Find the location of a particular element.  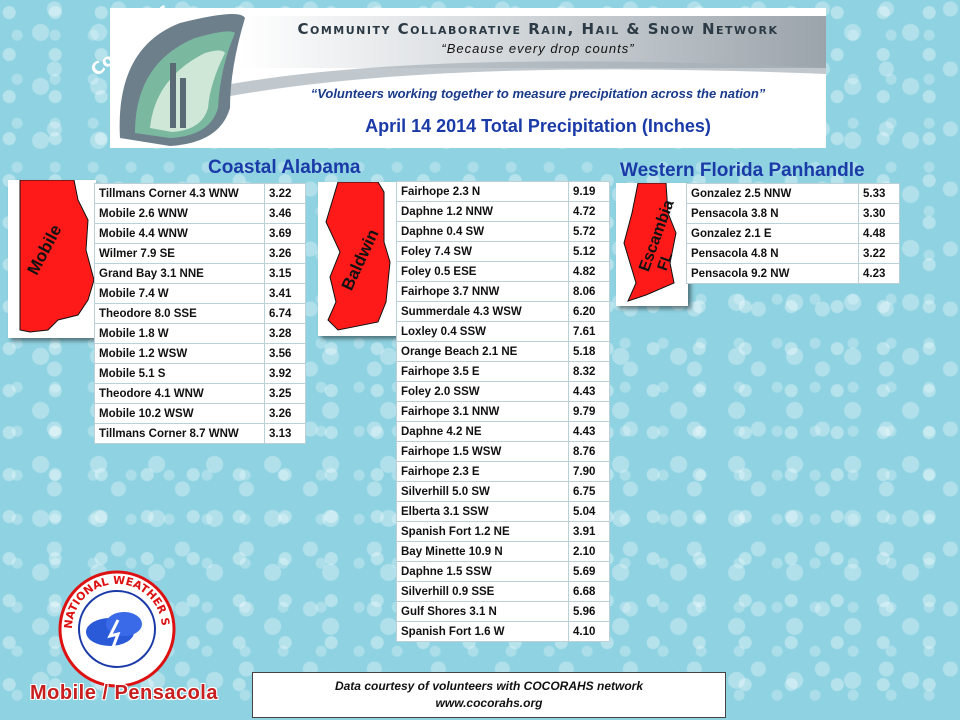

precip-value: 5.96 is located at coordinates (589, 611).